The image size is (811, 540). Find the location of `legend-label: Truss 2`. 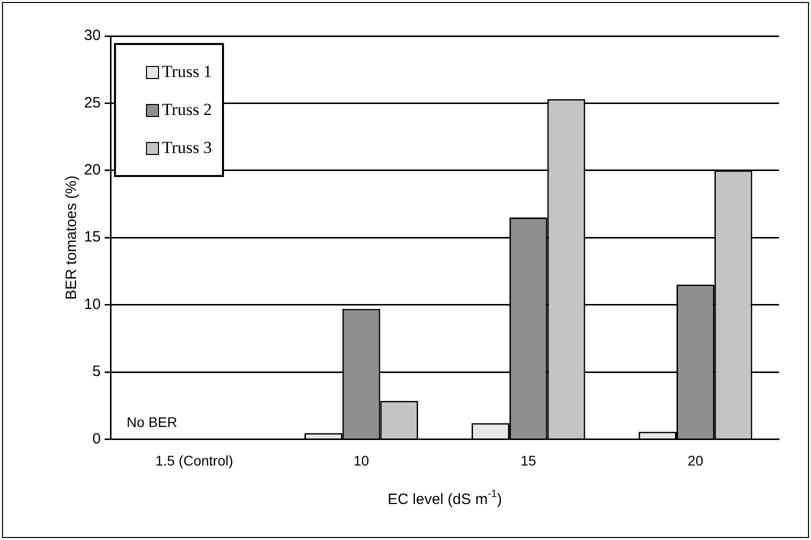

legend-label: Truss 2 is located at coordinates (186, 110).